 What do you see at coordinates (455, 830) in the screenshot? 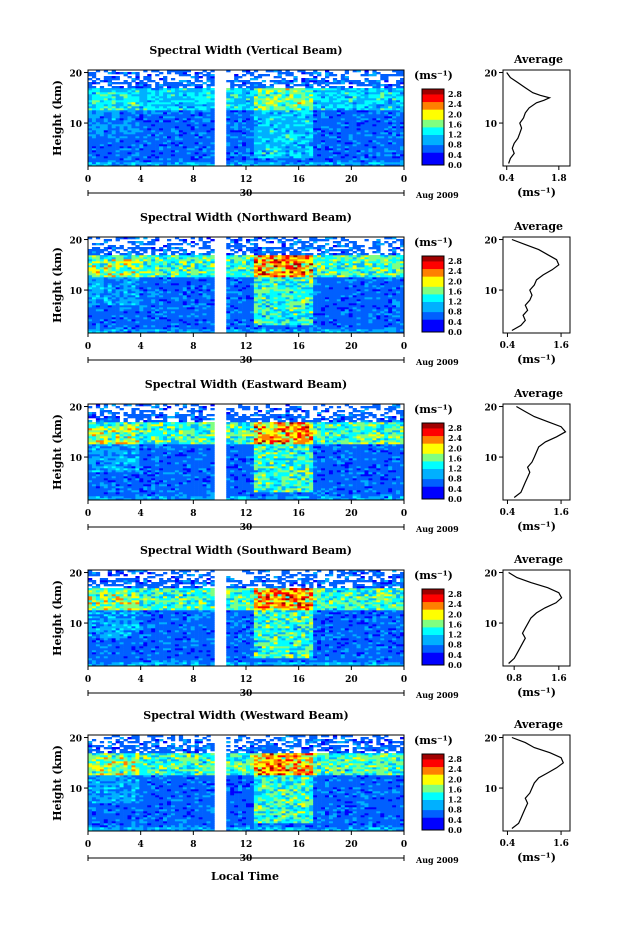
I see `colorbar-tick-label: 0.0` at bounding box center [455, 830].